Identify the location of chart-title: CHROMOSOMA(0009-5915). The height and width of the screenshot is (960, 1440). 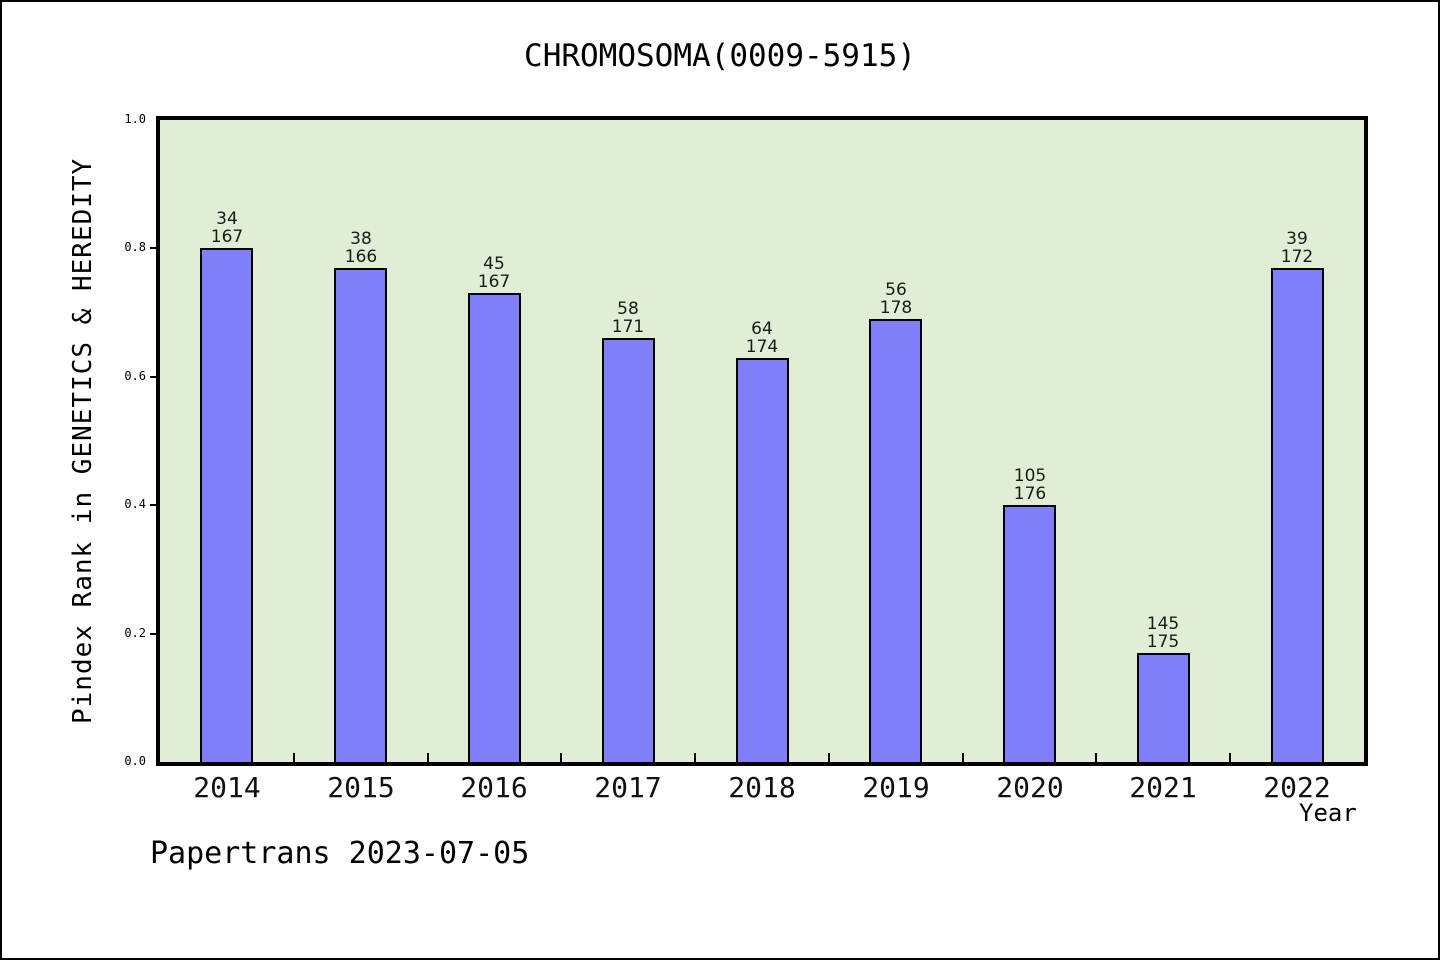
(720, 56).